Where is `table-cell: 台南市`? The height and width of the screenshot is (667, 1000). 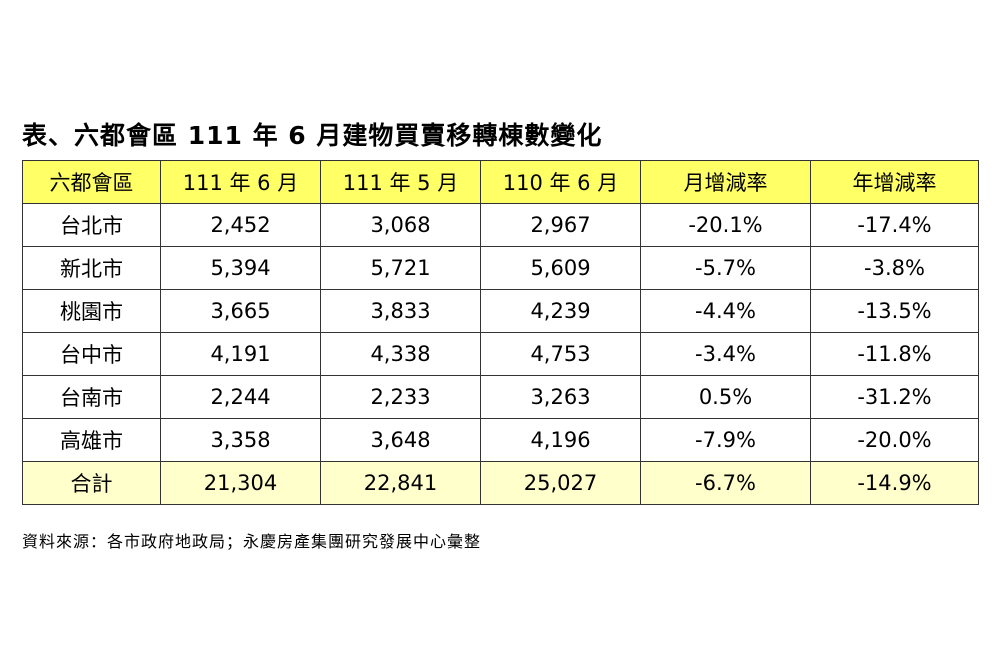 table-cell: 台南市 is located at coordinates (91, 397).